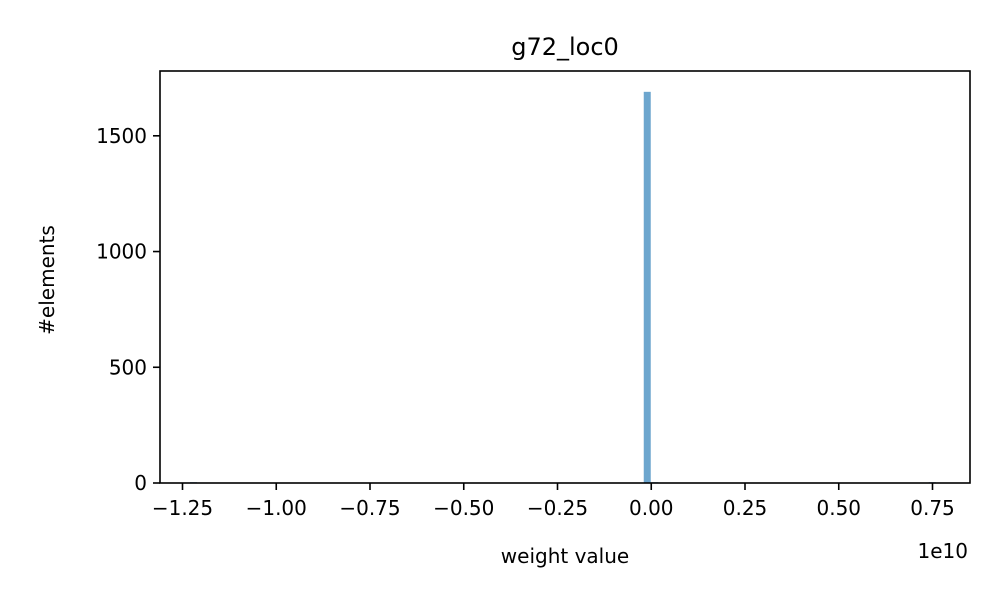 Image resolution: width=1000 pixels, height=600 pixels. Describe the element at coordinates (565, 556) in the screenshot. I see `x-axis-label: weight value` at that location.